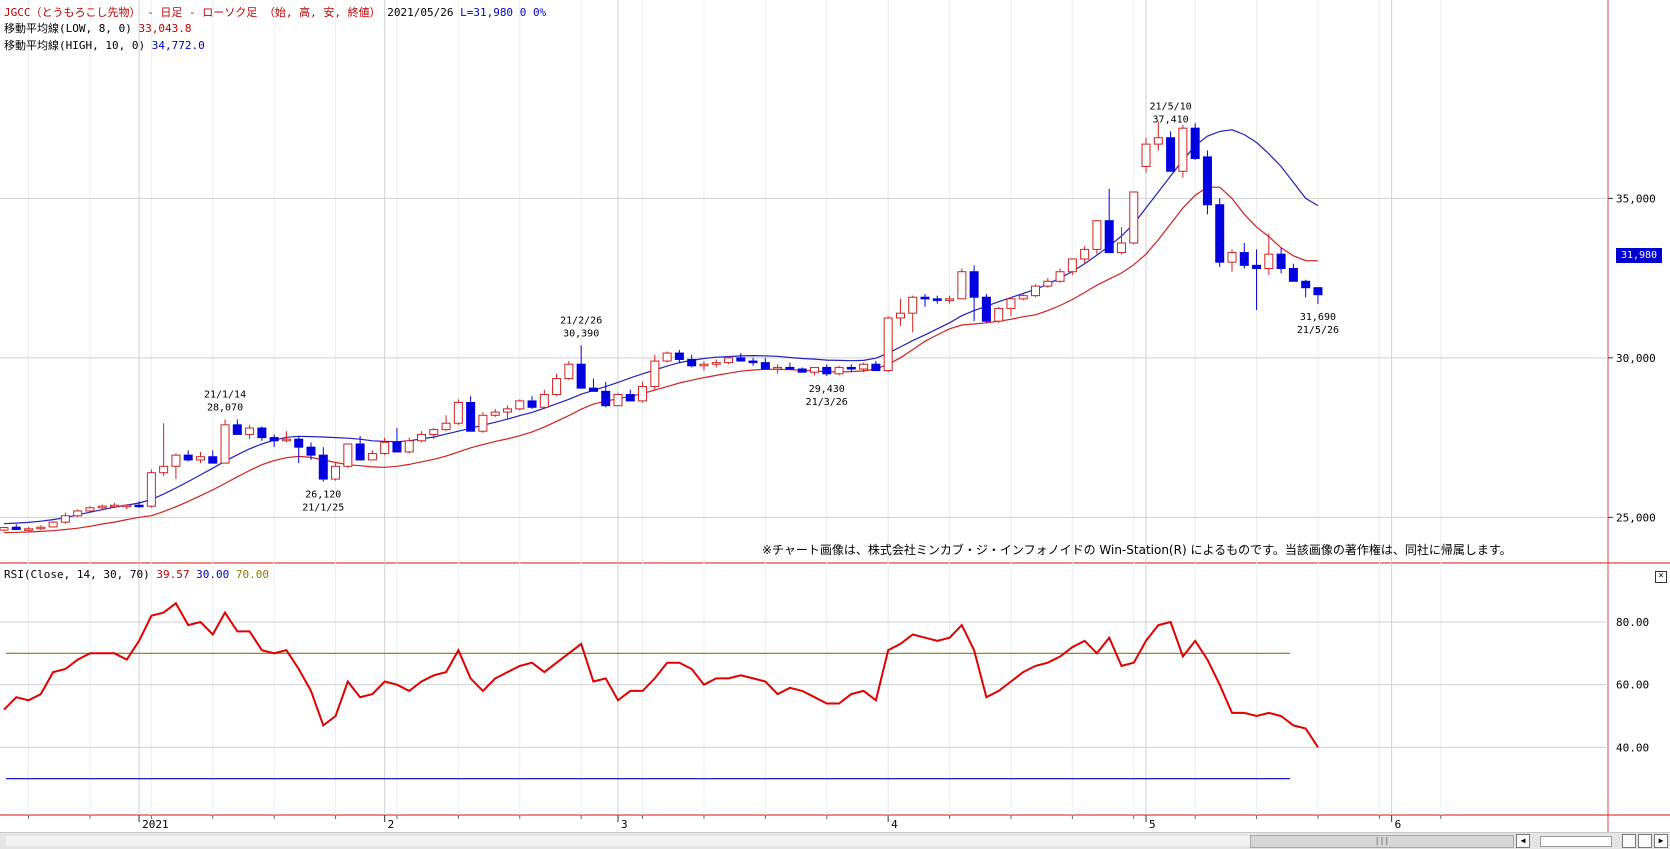  Describe the element at coordinates (758, 841) in the screenshot. I see `scroll-track` at that location.